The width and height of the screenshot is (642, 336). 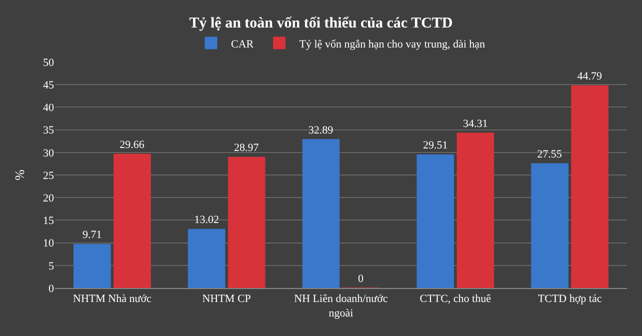 What do you see at coordinates (226, 299) in the screenshot?
I see `x-tick-label: NHTM CP` at bounding box center [226, 299].